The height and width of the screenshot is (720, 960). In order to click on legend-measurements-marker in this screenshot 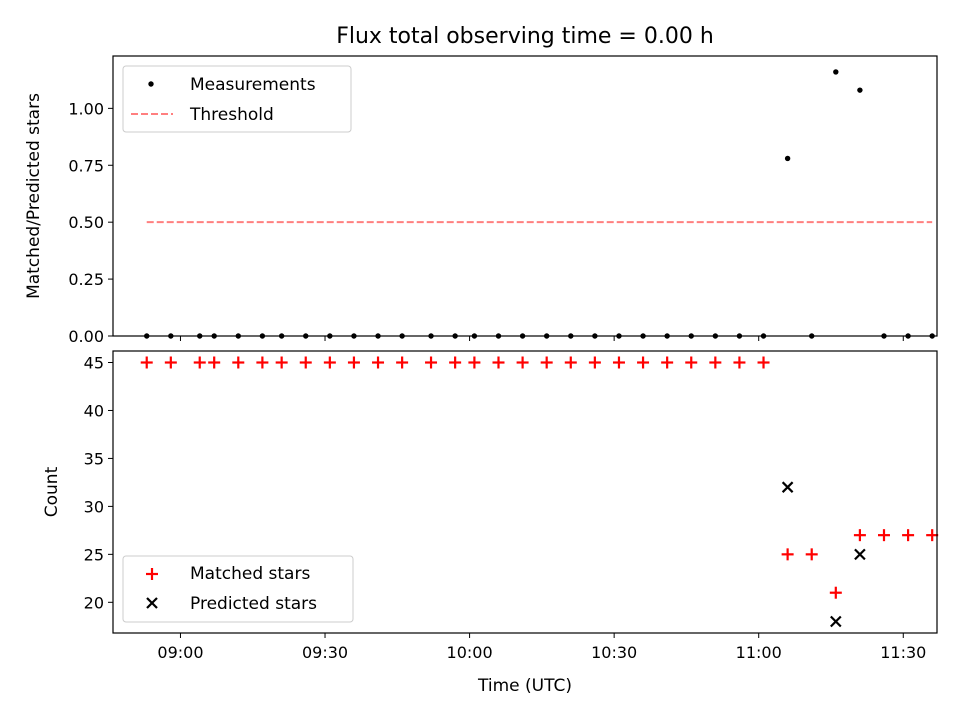, I will do `click(151, 84)`.